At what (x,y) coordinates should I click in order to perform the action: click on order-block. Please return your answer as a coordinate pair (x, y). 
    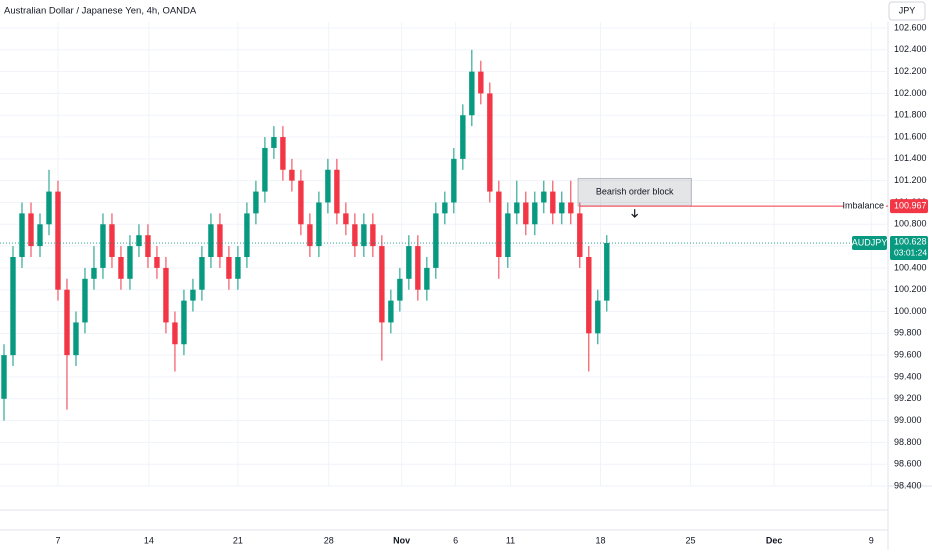
    Looking at the image, I should click on (634, 192).